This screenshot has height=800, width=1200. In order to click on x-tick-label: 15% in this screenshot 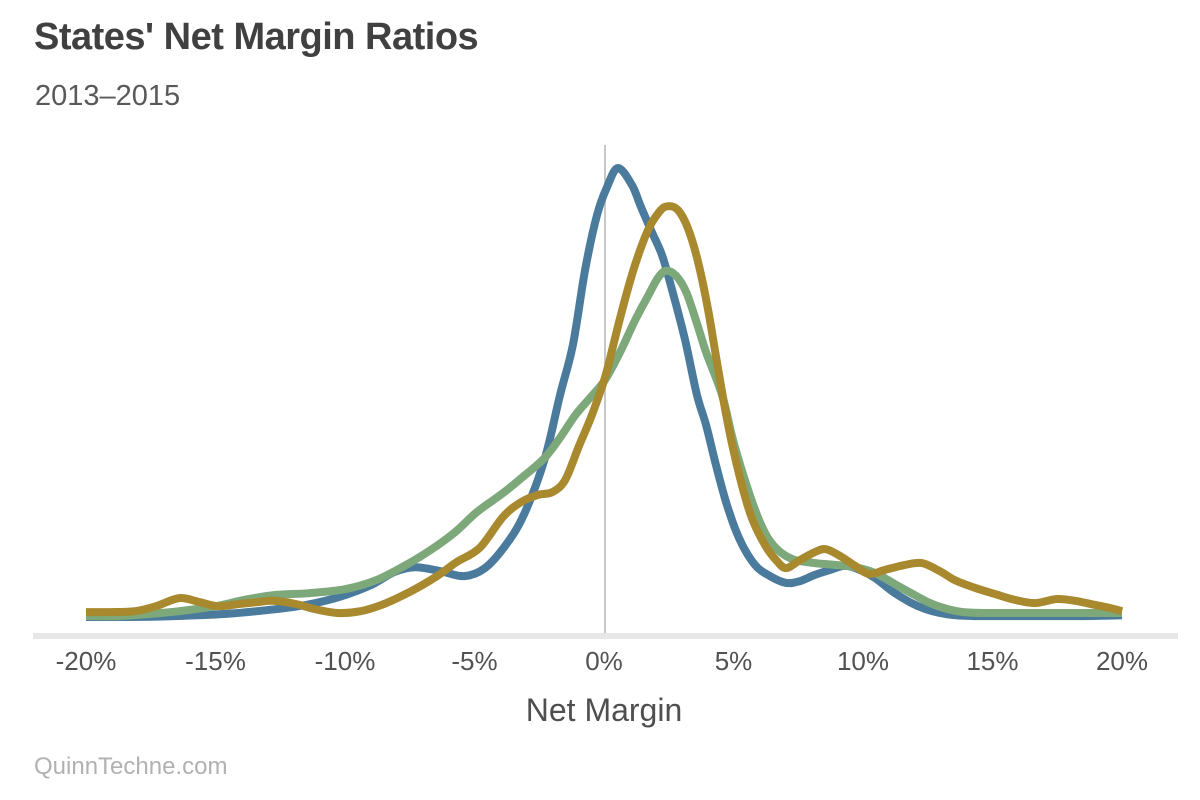, I will do `click(992, 661)`.